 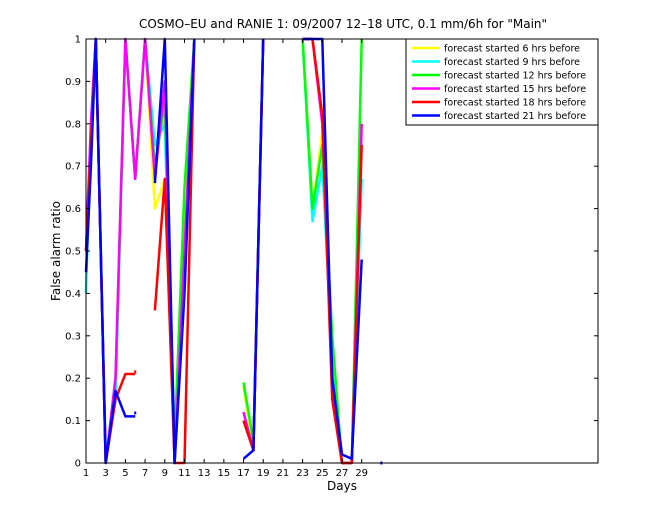 What do you see at coordinates (73, 82) in the screenshot?
I see `y-tick-label: 0.9` at bounding box center [73, 82].